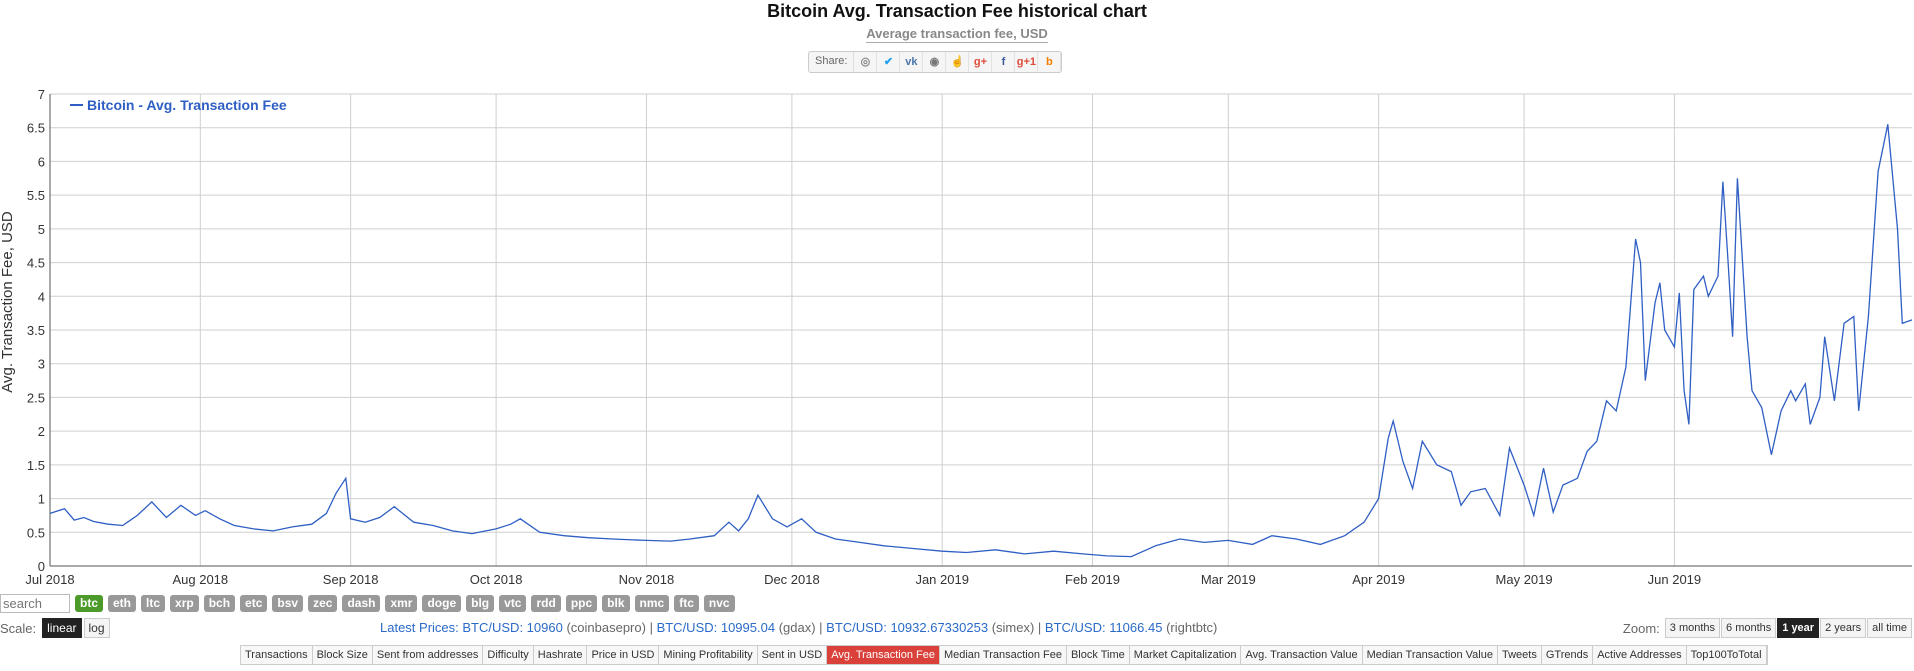 This screenshot has height=671, width=1914. I want to click on tab-sent-in-usd: Sent in USD, so click(792, 655).